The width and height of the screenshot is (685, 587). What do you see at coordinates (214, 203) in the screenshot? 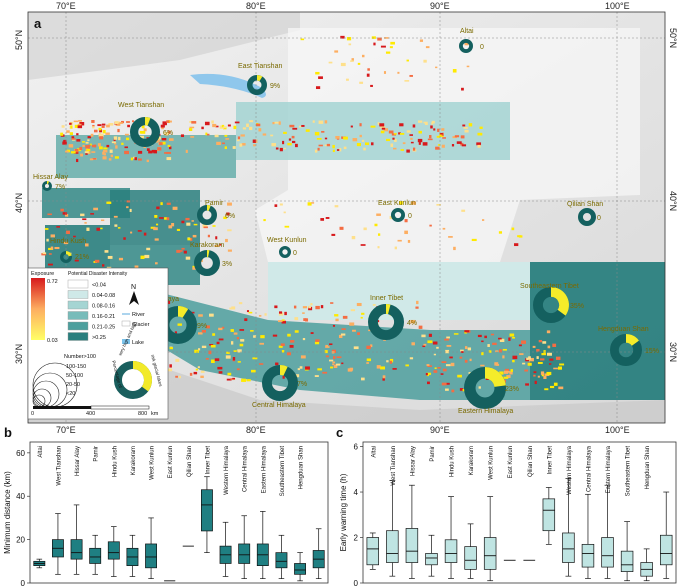
I see `region-label: Pamir` at bounding box center [214, 203].